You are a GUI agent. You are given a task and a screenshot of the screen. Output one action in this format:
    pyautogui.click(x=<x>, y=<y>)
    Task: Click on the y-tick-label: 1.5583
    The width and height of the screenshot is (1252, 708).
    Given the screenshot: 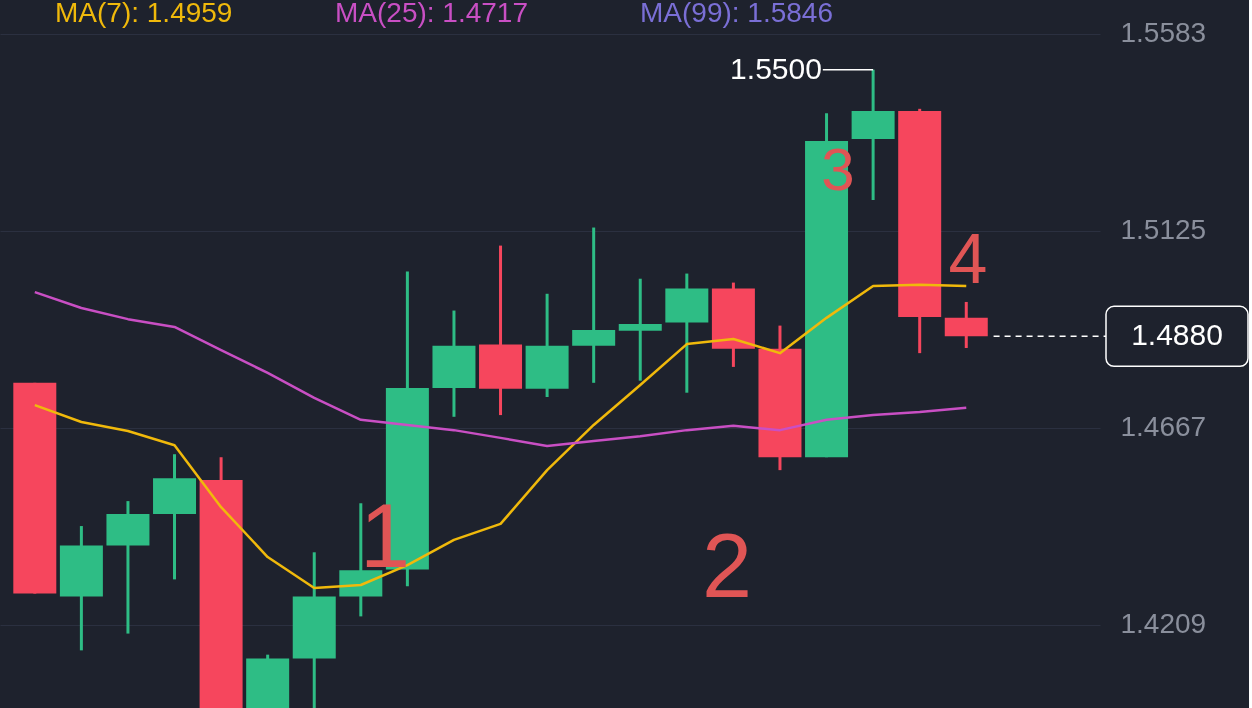 What is the action you would take?
    pyautogui.click(x=1163, y=33)
    